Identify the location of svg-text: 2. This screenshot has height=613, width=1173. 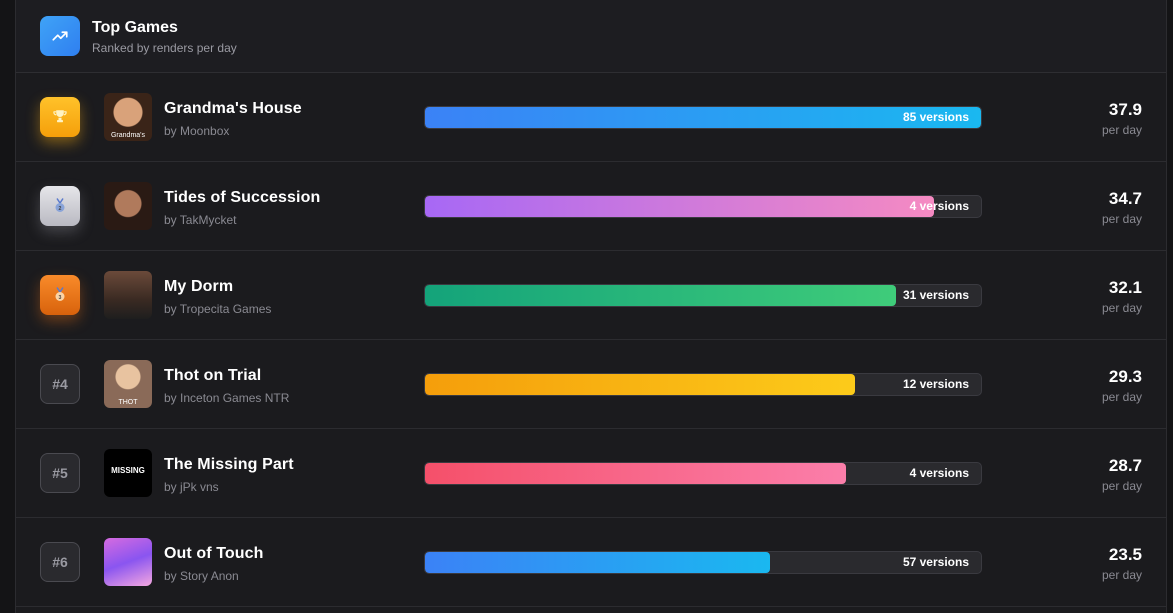
(60, 209).